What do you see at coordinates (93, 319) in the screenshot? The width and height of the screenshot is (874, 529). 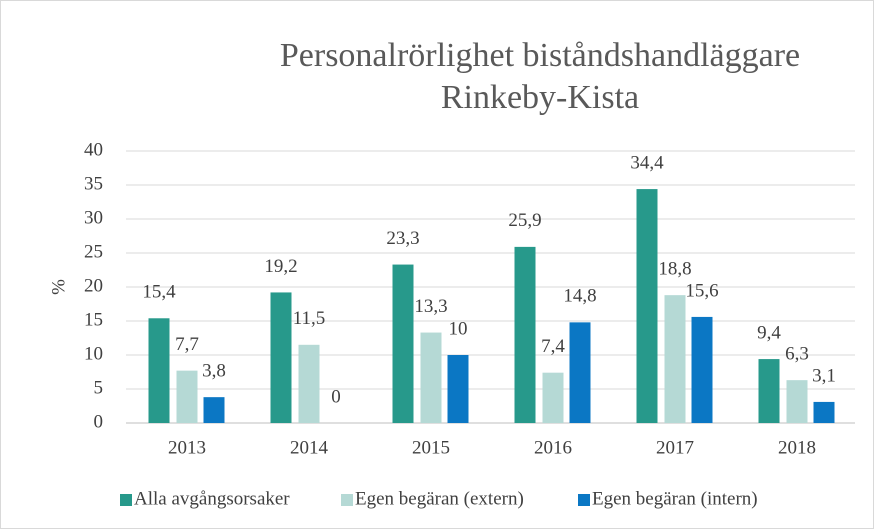 I see `y-tick-label: 15` at bounding box center [93, 319].